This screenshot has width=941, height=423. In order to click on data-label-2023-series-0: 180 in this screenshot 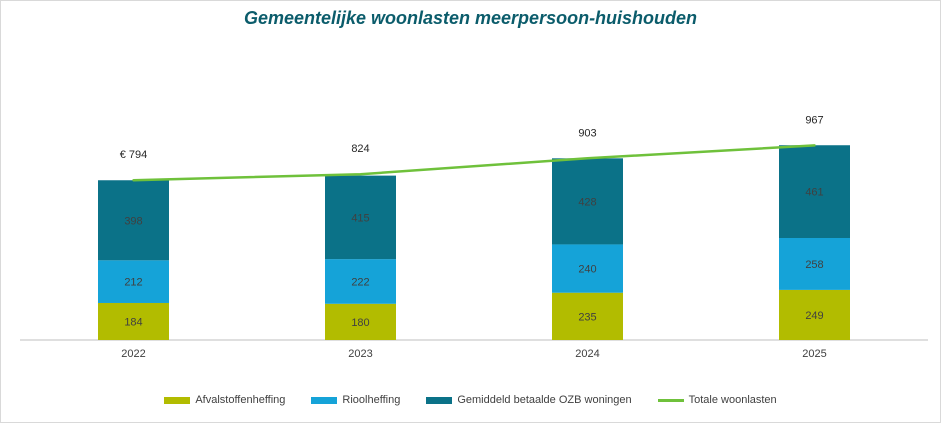, I will do `click(360, 323)`.